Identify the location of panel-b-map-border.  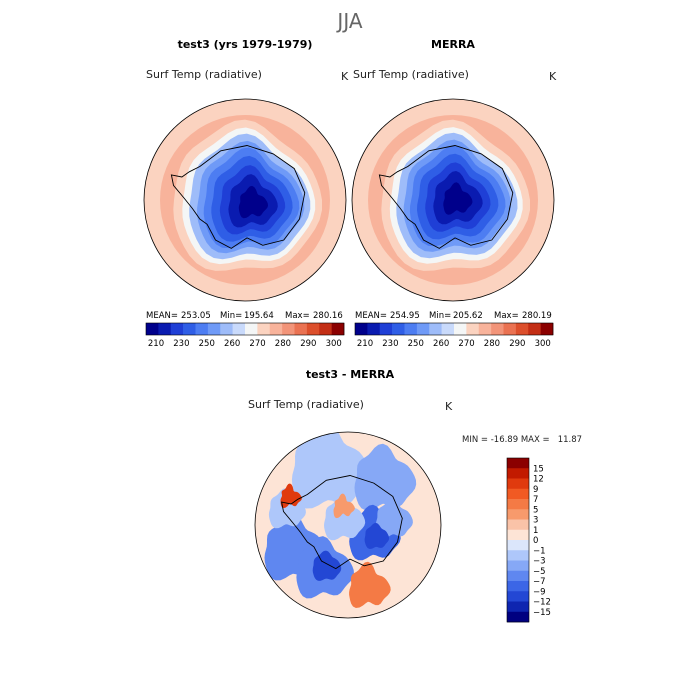
(453, 200).